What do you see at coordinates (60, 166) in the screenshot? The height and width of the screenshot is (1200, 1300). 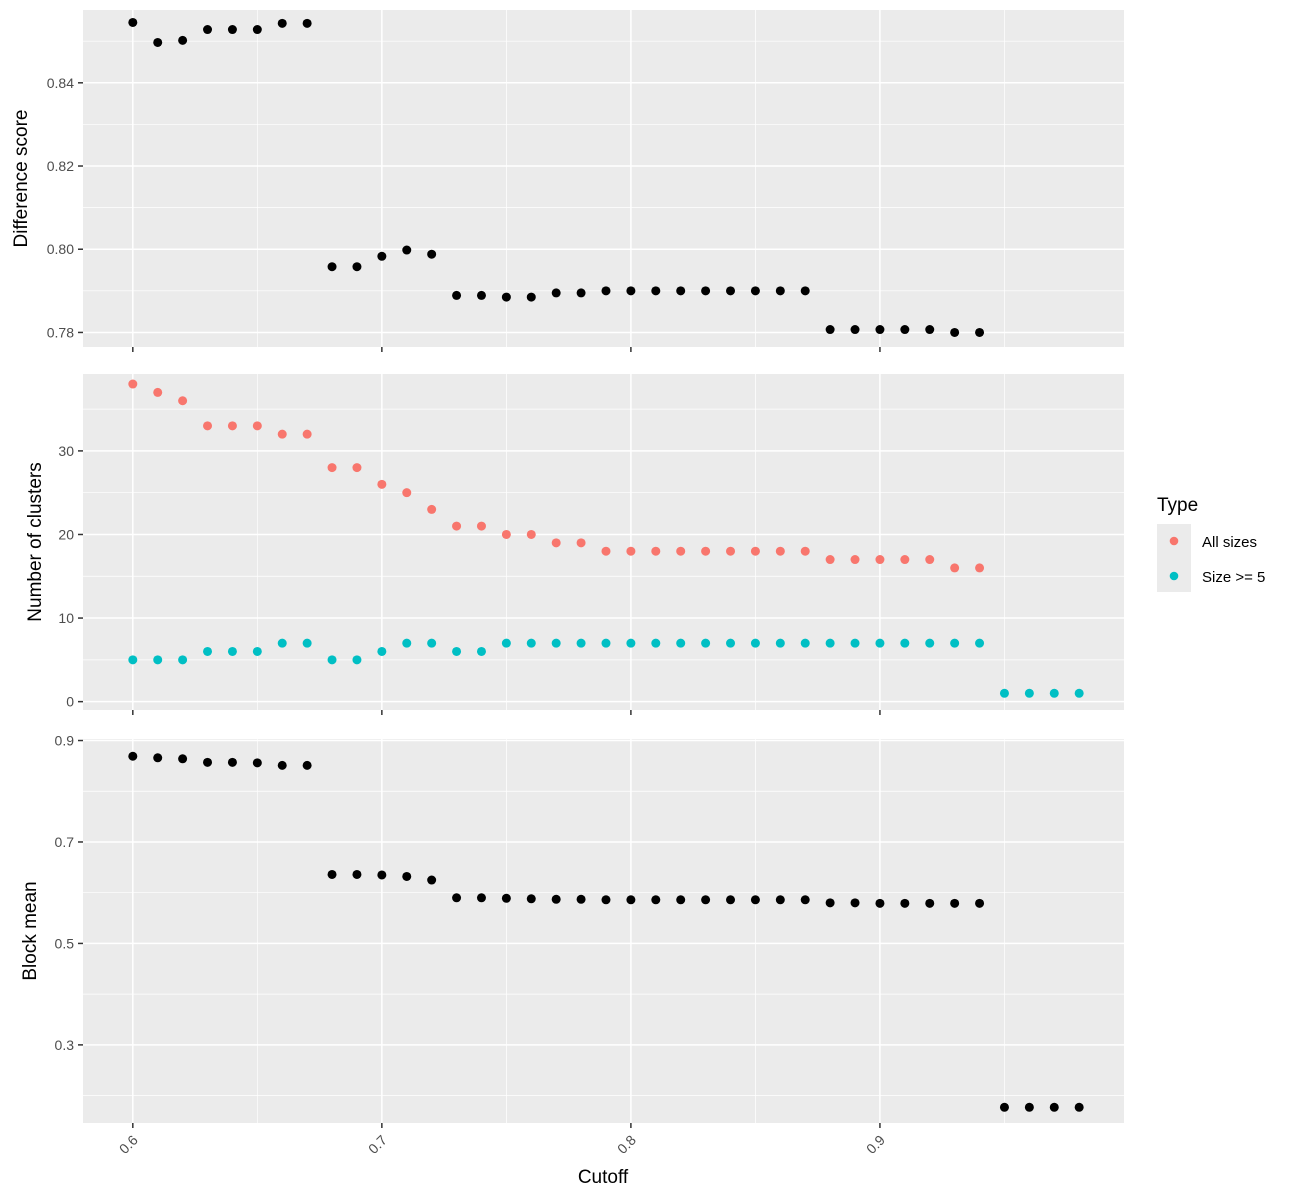 I see `y-tick-label: 0.82` at bounding box center [60, 166].